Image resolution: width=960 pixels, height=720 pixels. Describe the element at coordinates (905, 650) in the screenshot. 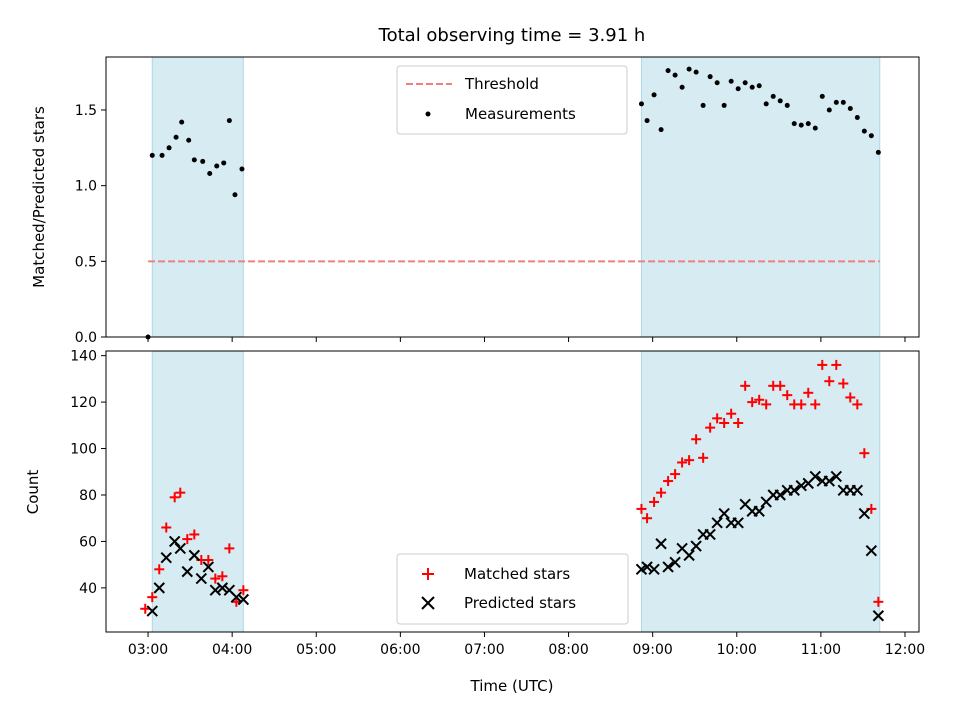

I see `x-tick-label-9: 12:00` at that location.